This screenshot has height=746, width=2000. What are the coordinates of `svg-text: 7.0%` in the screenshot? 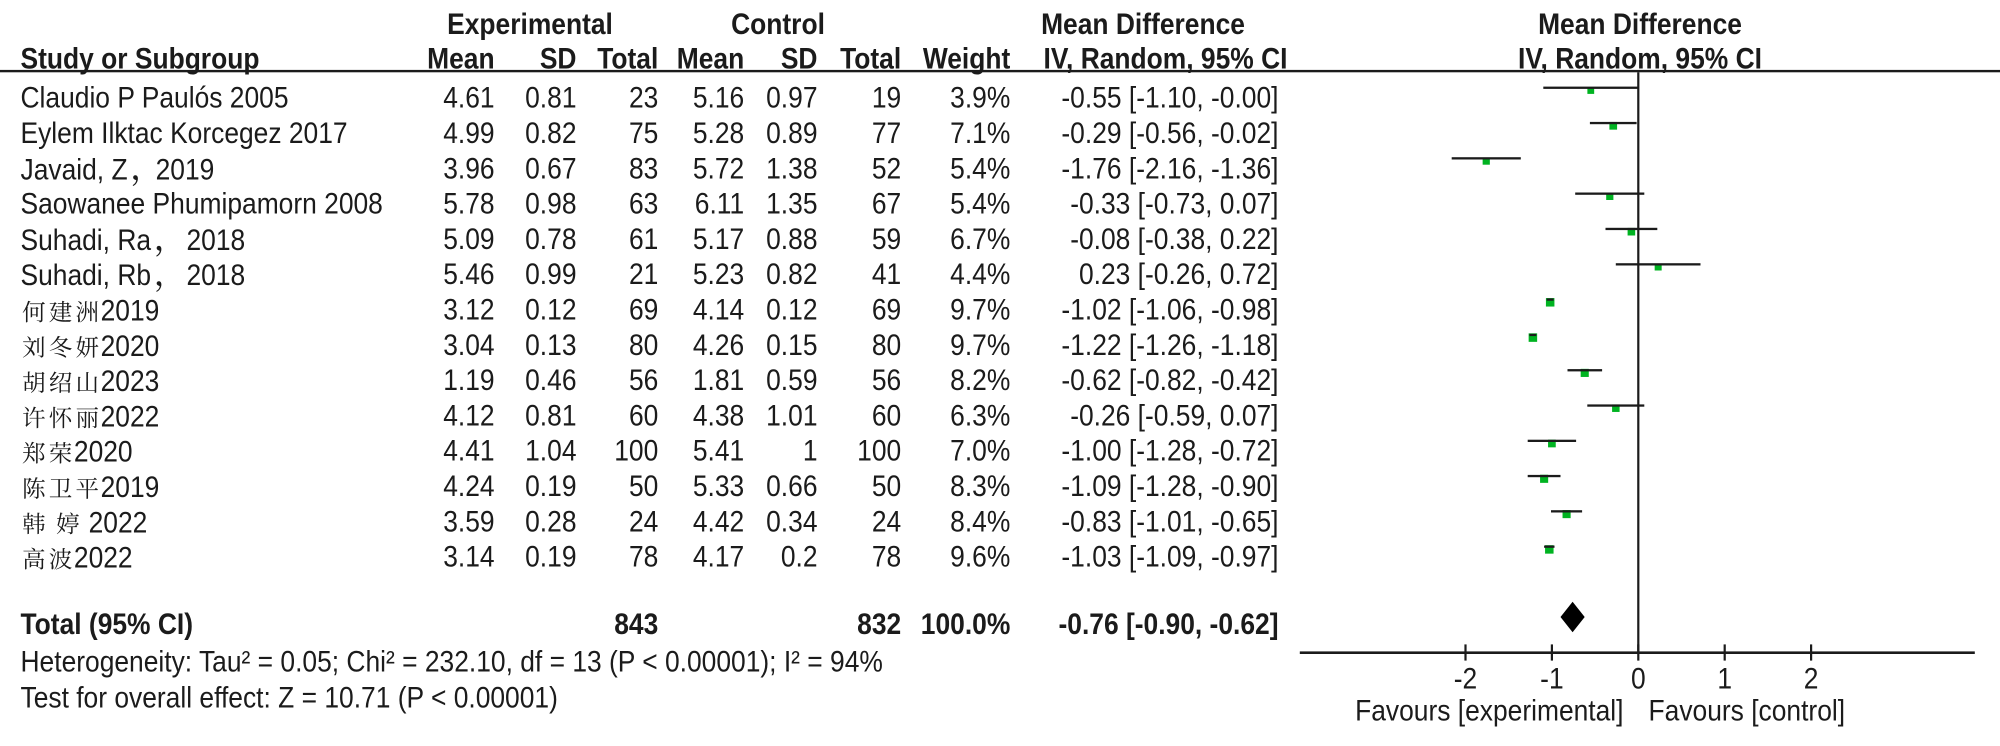 It's located at (980, 450).